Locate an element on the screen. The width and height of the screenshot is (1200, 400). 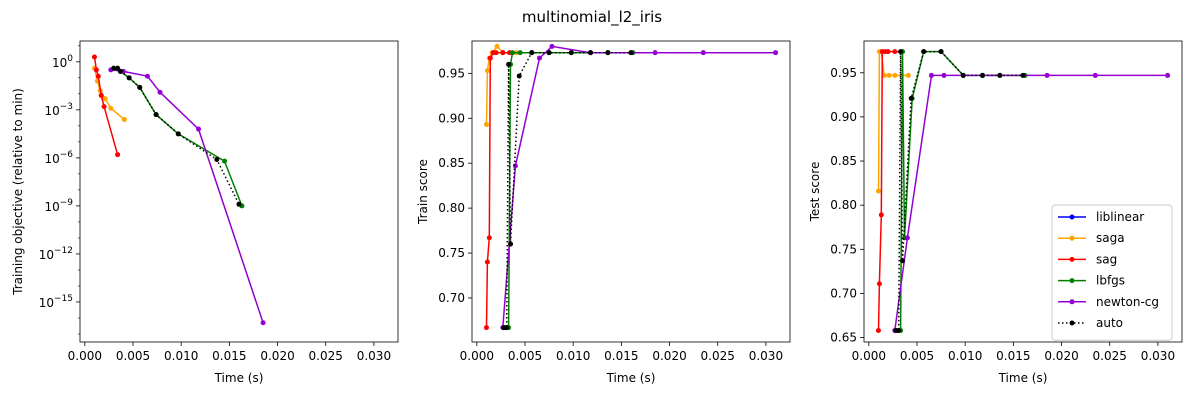
legend-swatch-marker-sag is located at coordinates (1072, 259).